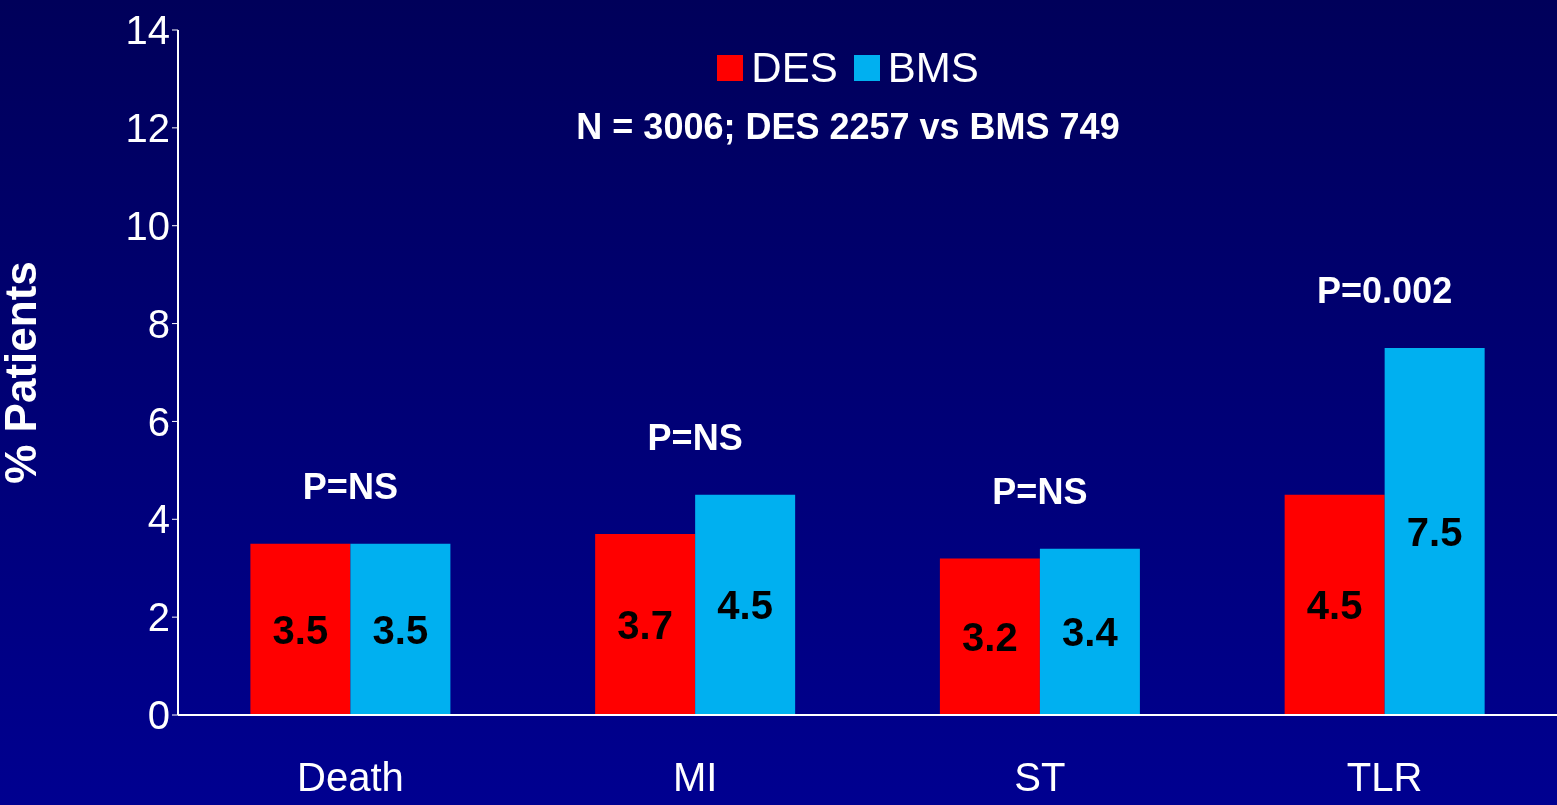 The image size is (1557, 805). Describe the element at coordinates (22, 372) in the screenshot. I see `y-axis-title: % Patients` at that location.